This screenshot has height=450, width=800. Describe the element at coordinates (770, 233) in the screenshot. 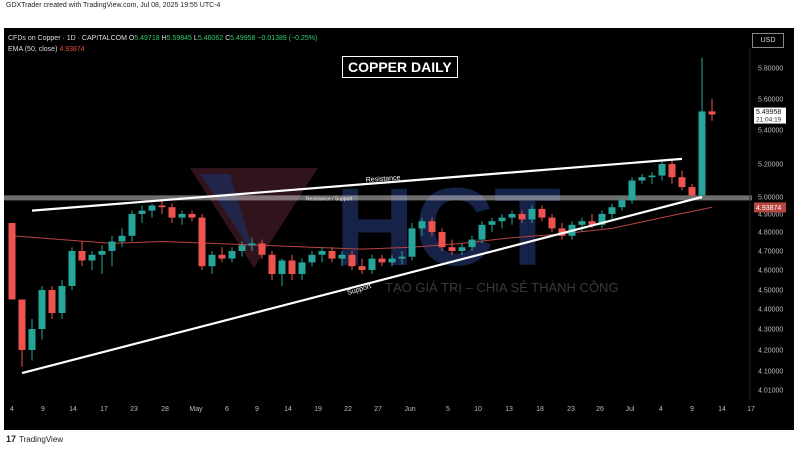

I see `y-tick-label: 4.80000` at that location.